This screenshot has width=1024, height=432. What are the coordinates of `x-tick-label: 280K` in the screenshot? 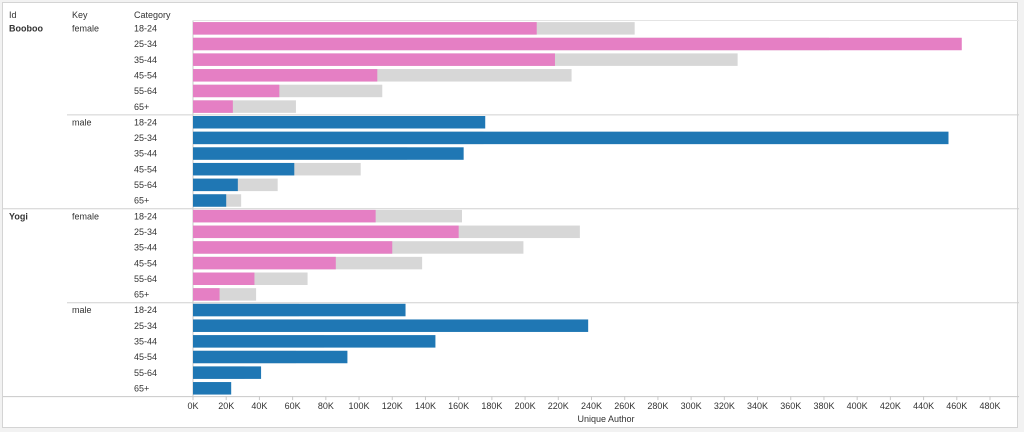 It's located at (657, 406).